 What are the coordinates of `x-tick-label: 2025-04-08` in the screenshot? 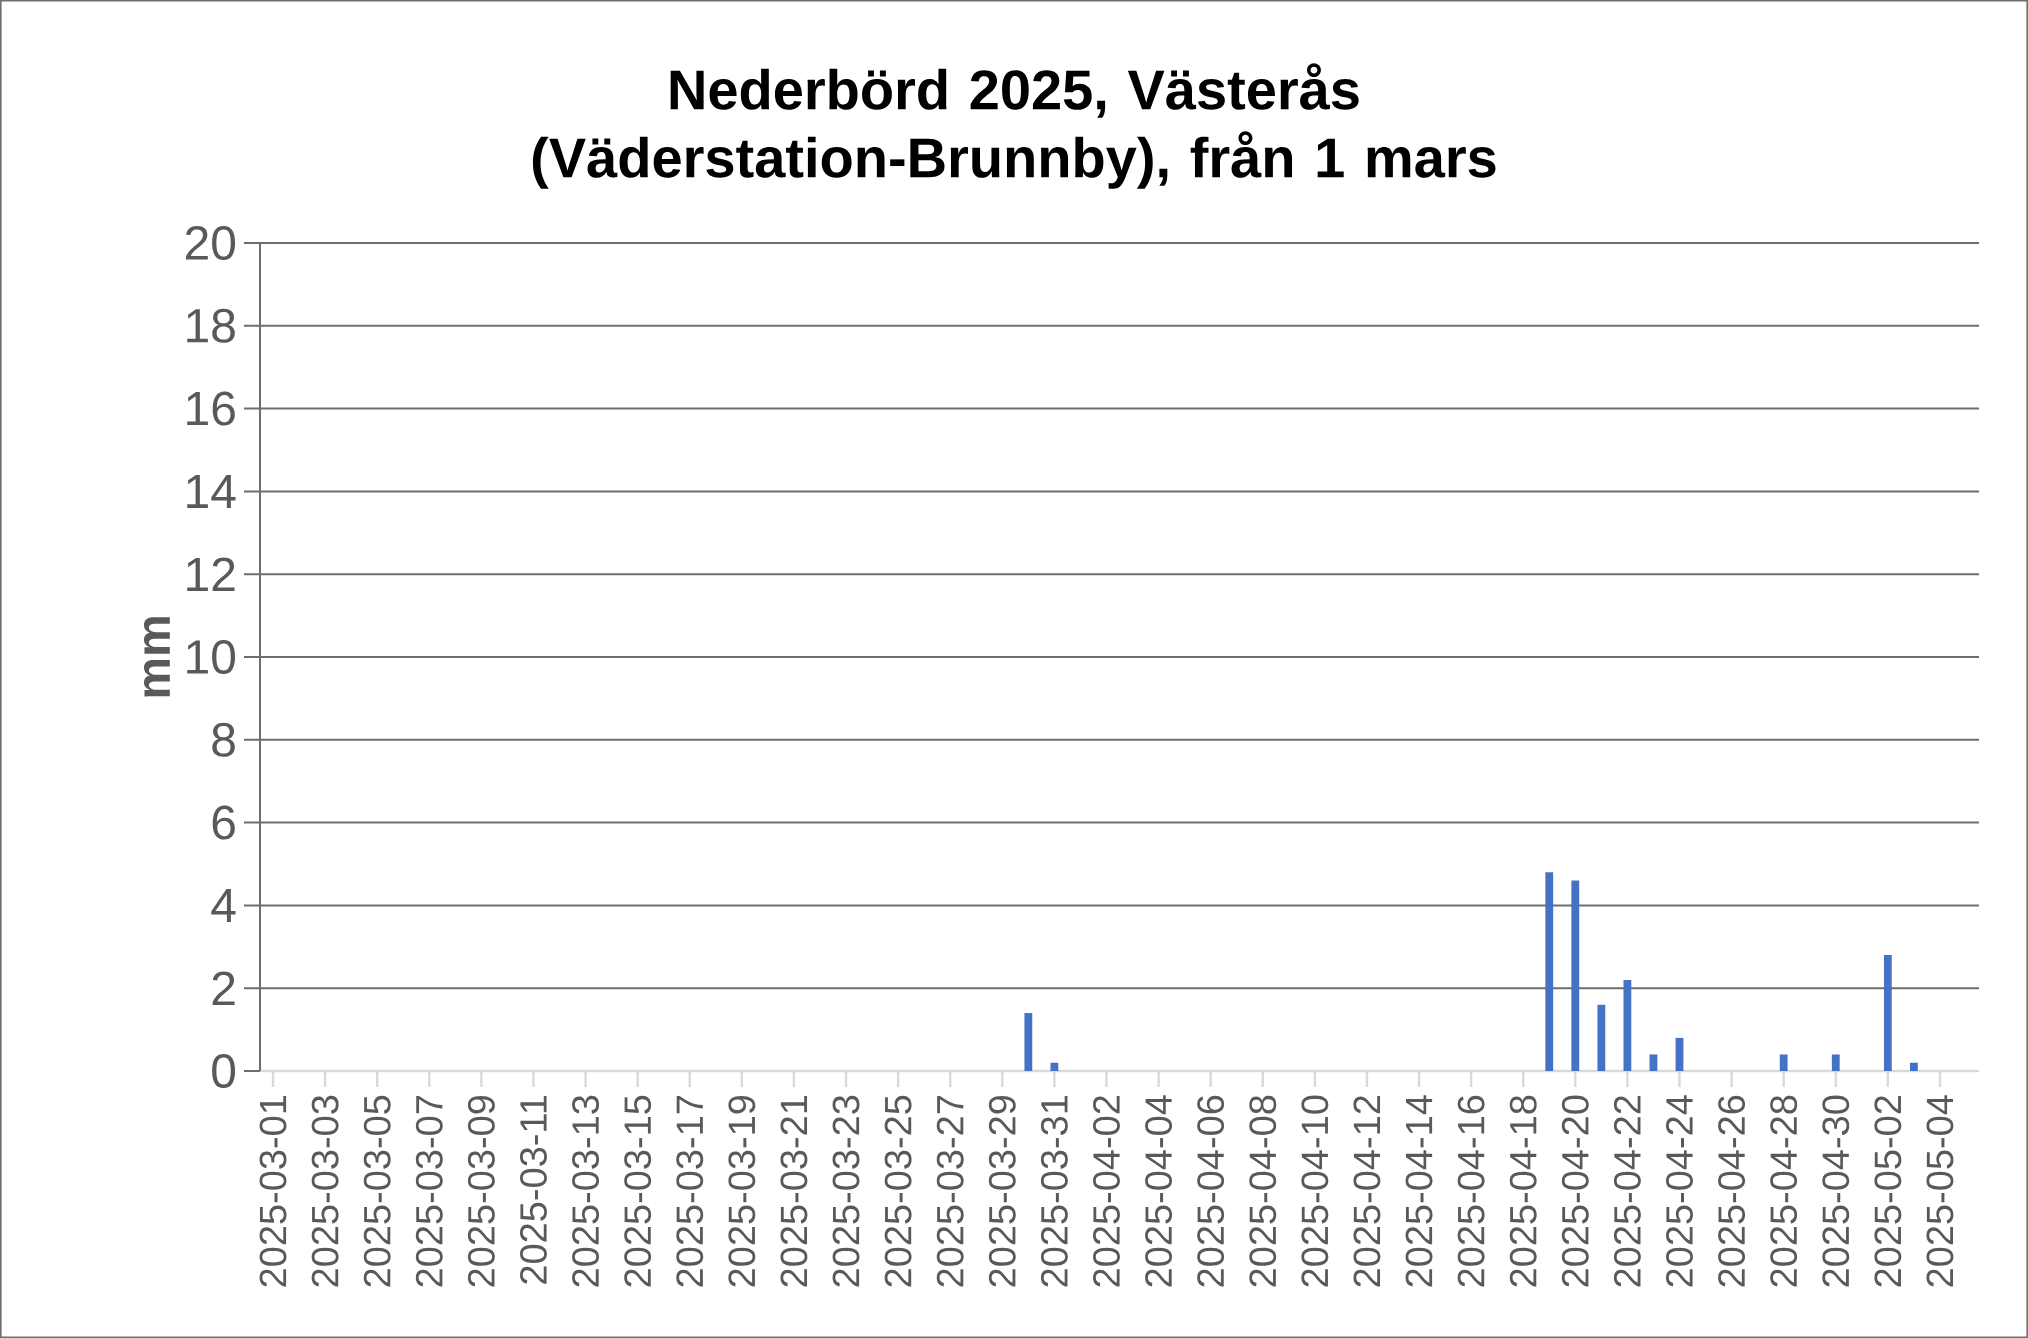 It's located at (1263, 1191).